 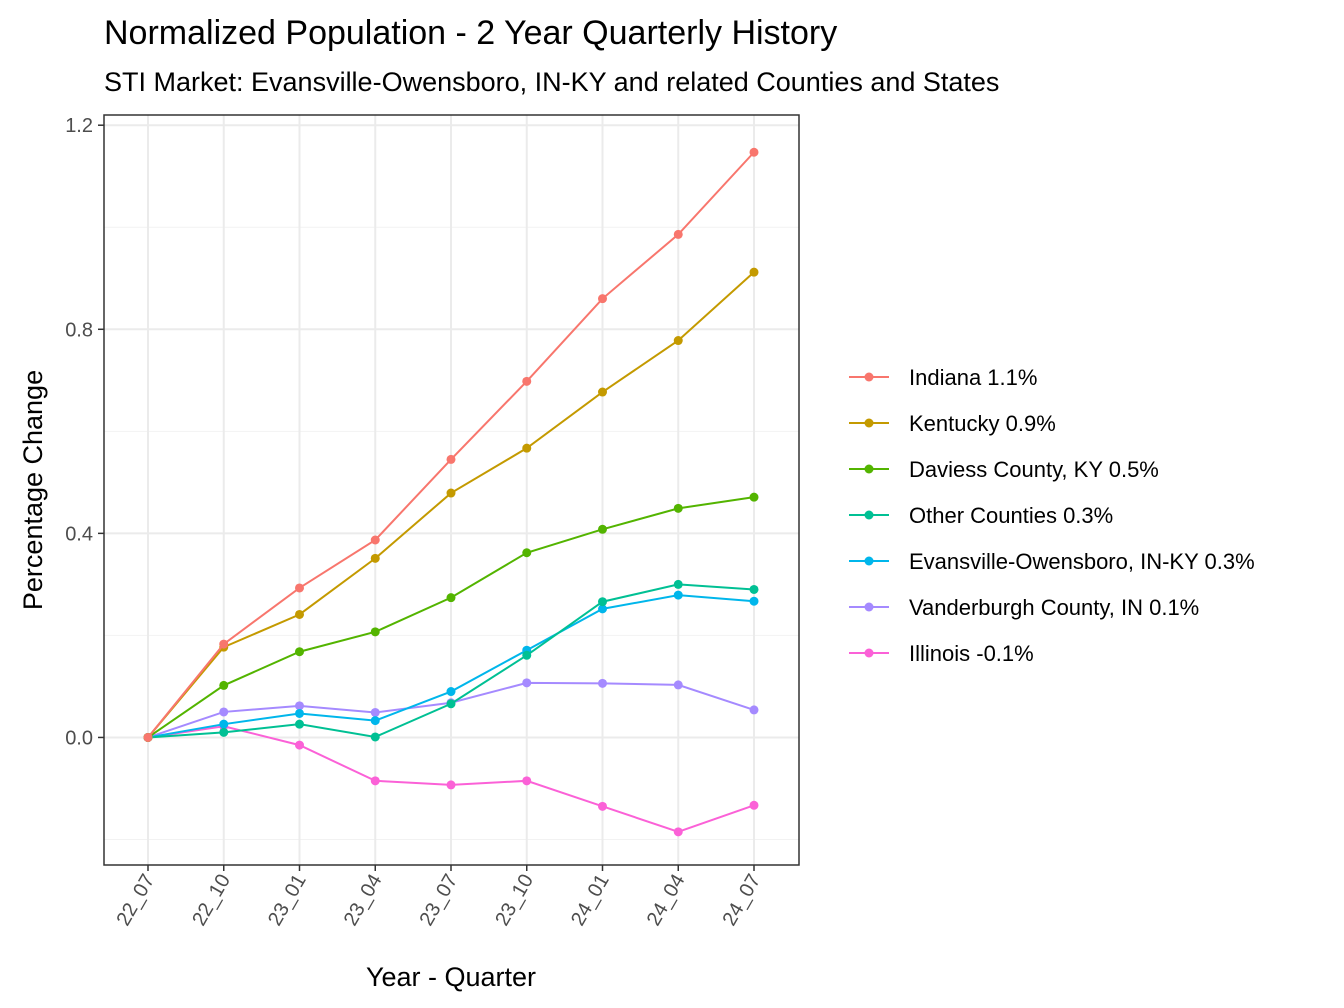 I want to click on x-tick-label: 22_10, so click(x=211, y=900).